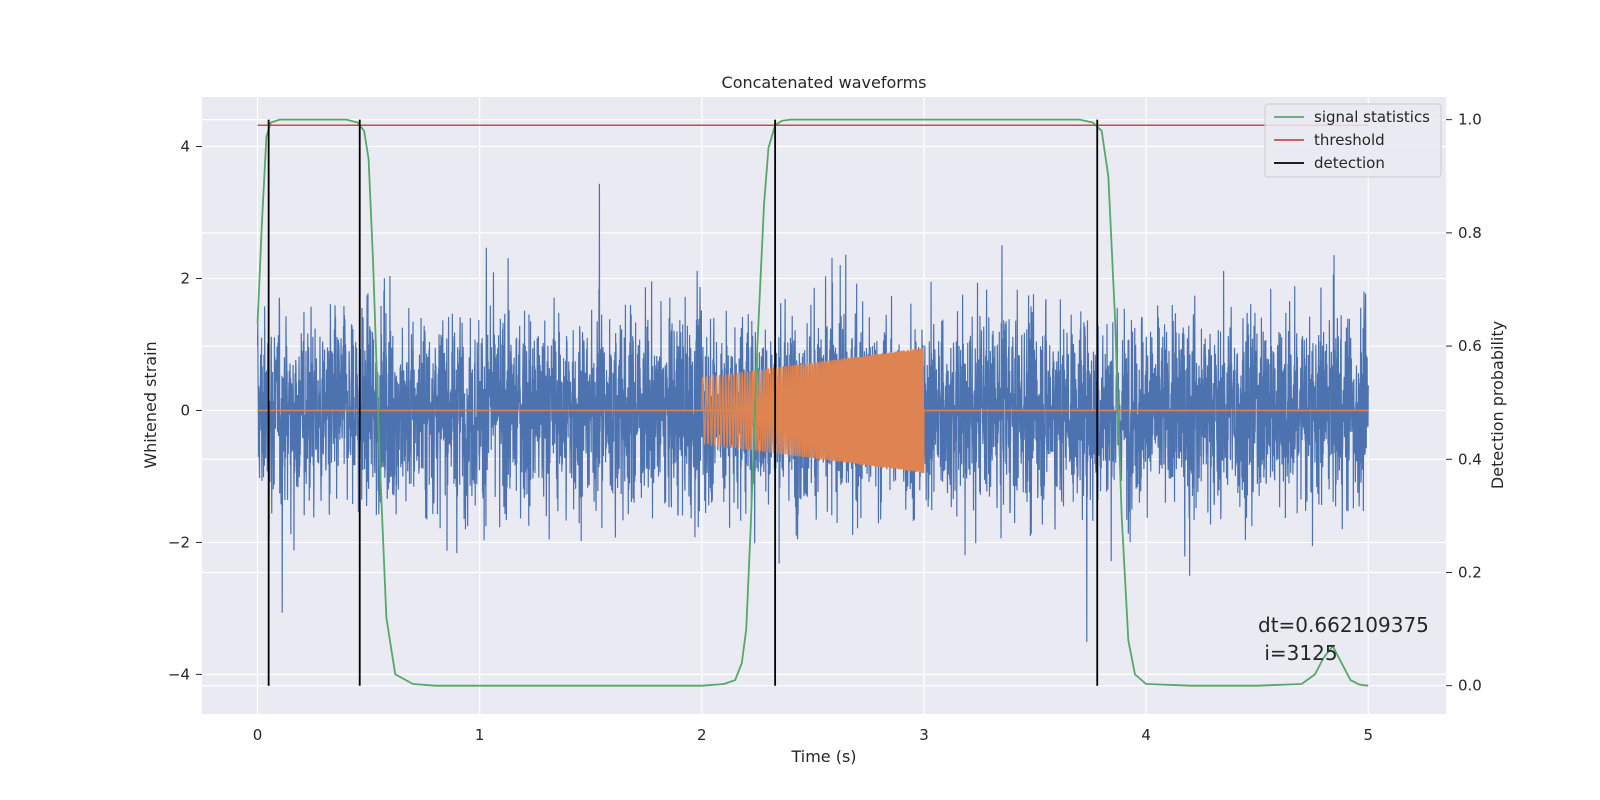 The width and height of the screenshot is (1600, 800). I want to click on legend-label-threshold: threshold, so click(1349, 140).